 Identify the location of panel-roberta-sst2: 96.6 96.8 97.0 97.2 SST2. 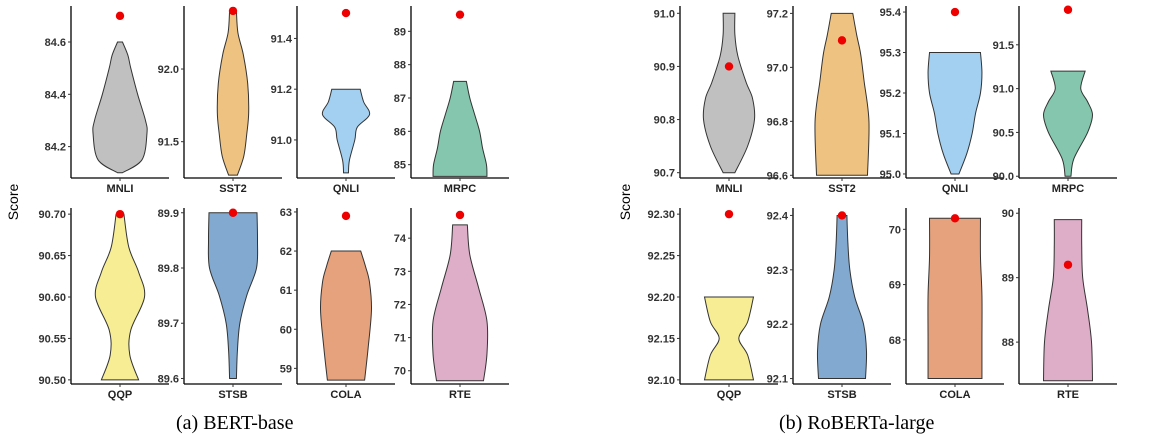
(829, 100).